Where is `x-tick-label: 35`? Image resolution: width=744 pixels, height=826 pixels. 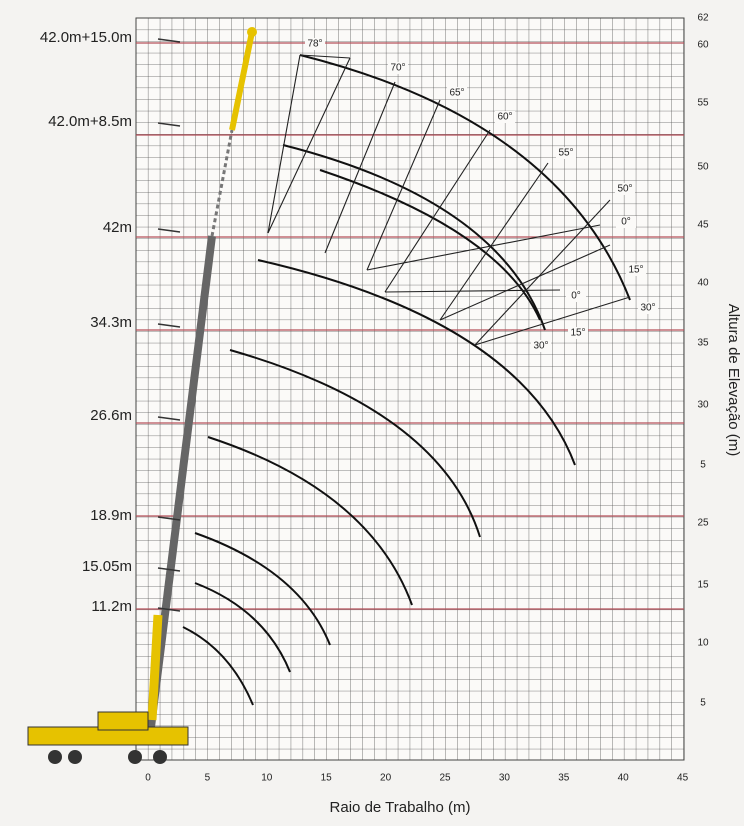 x-tick-label: 35 is located at coordinates (564, 778).